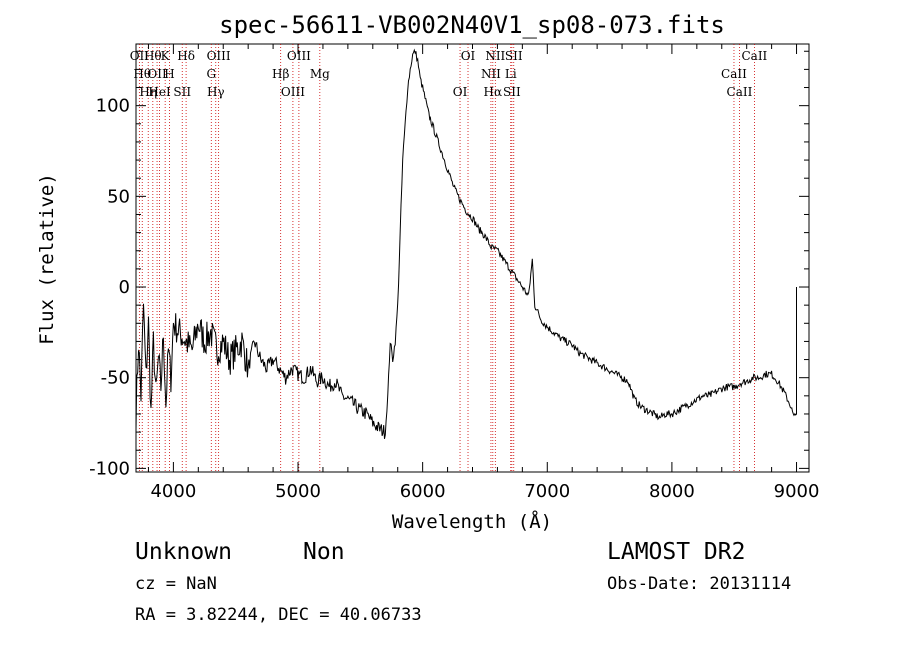 Image resolution: width=900 pixels, height=649 pixels. What do you see at coordinates (298, 491) in the screenshot?
I see `x-tick-label: 5000` at bounding box center [298, 491].